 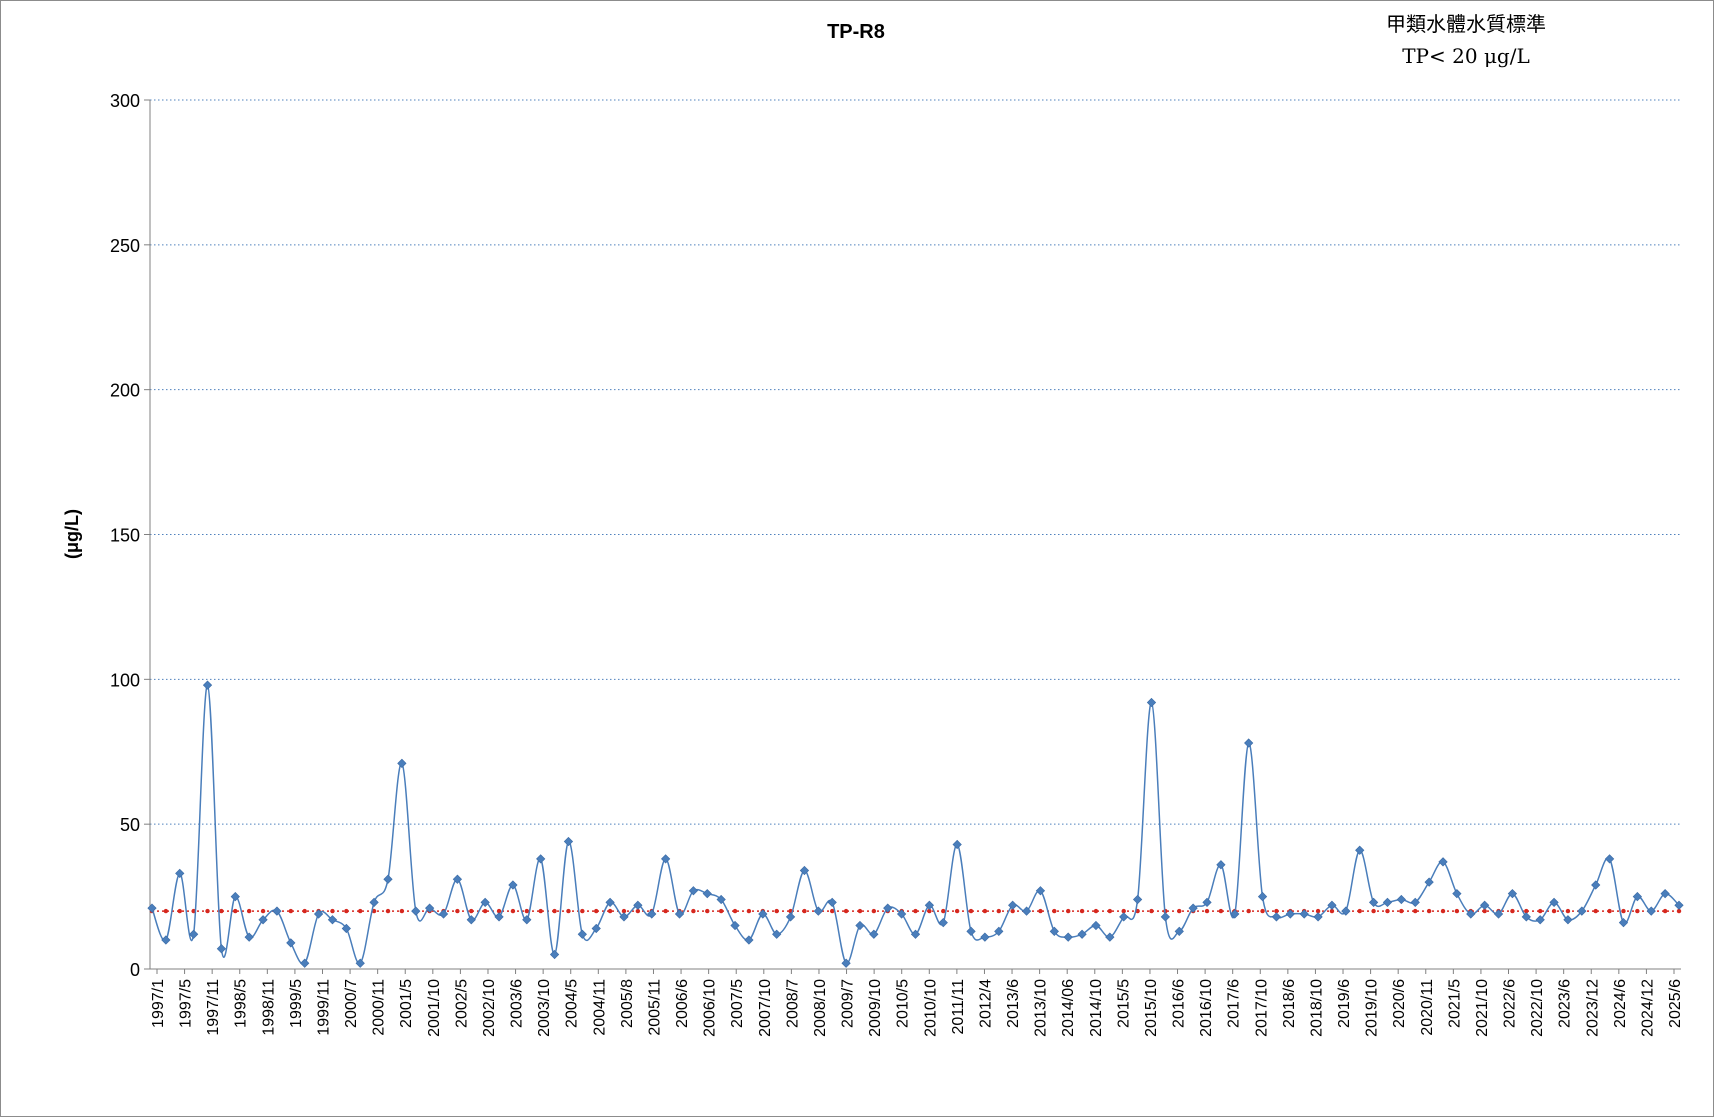 What do you see at coordinates (1592, 1008) in the screenshot?
I see `x-tick-label: 2023/12` at bounding box center [1592, 1008].